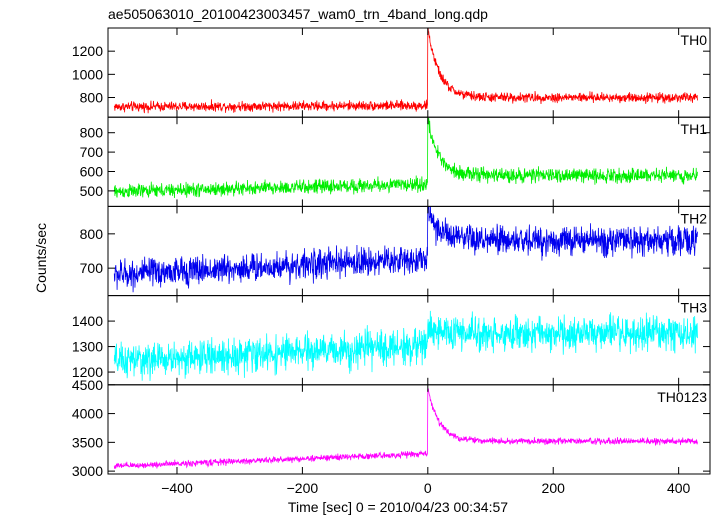 This screenshot has height=516, width=717. Describe the element at coordinates (177, 488) in the screenshot. I see `x-tick-label: −400` at that location.